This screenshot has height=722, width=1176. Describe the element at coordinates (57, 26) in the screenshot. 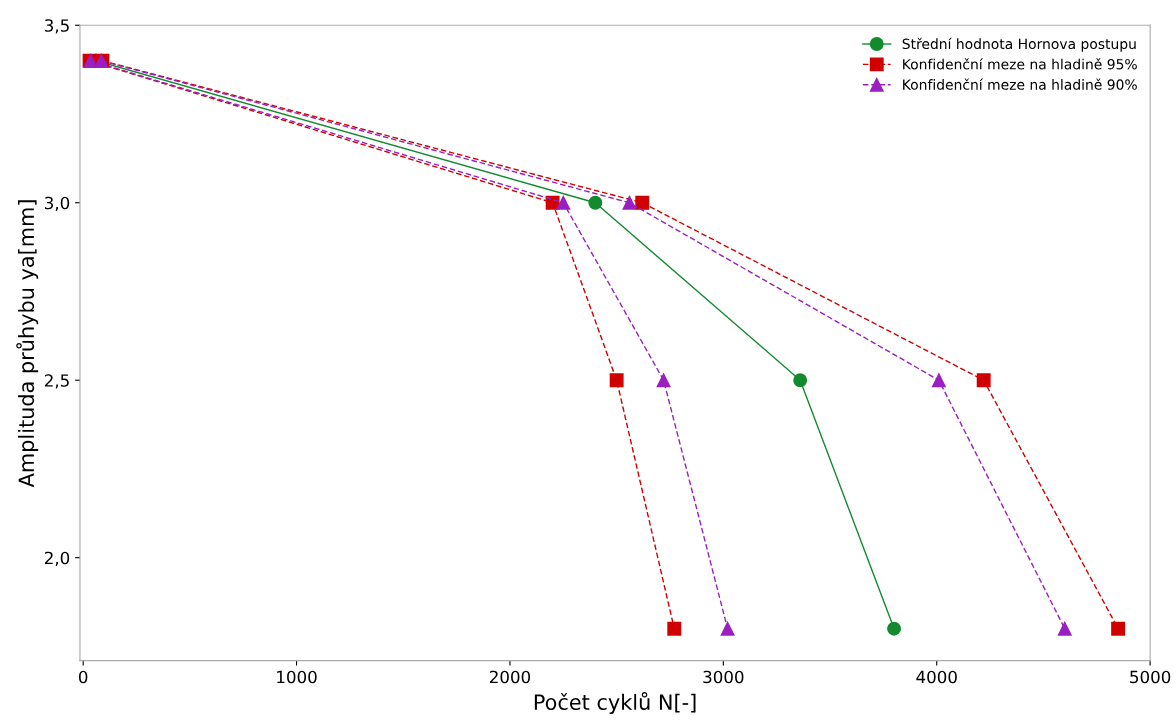

I see `y-tick-label: 3,5` at that location.